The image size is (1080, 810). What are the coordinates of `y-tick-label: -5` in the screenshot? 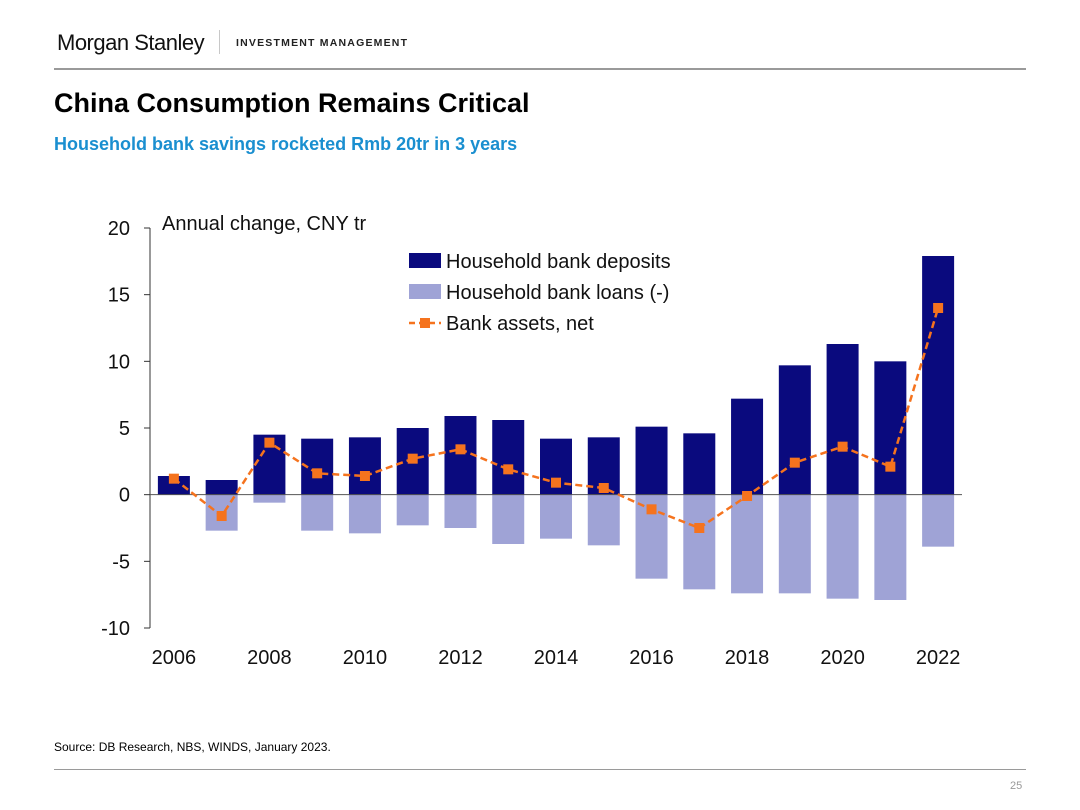 It's located at (121, 562).